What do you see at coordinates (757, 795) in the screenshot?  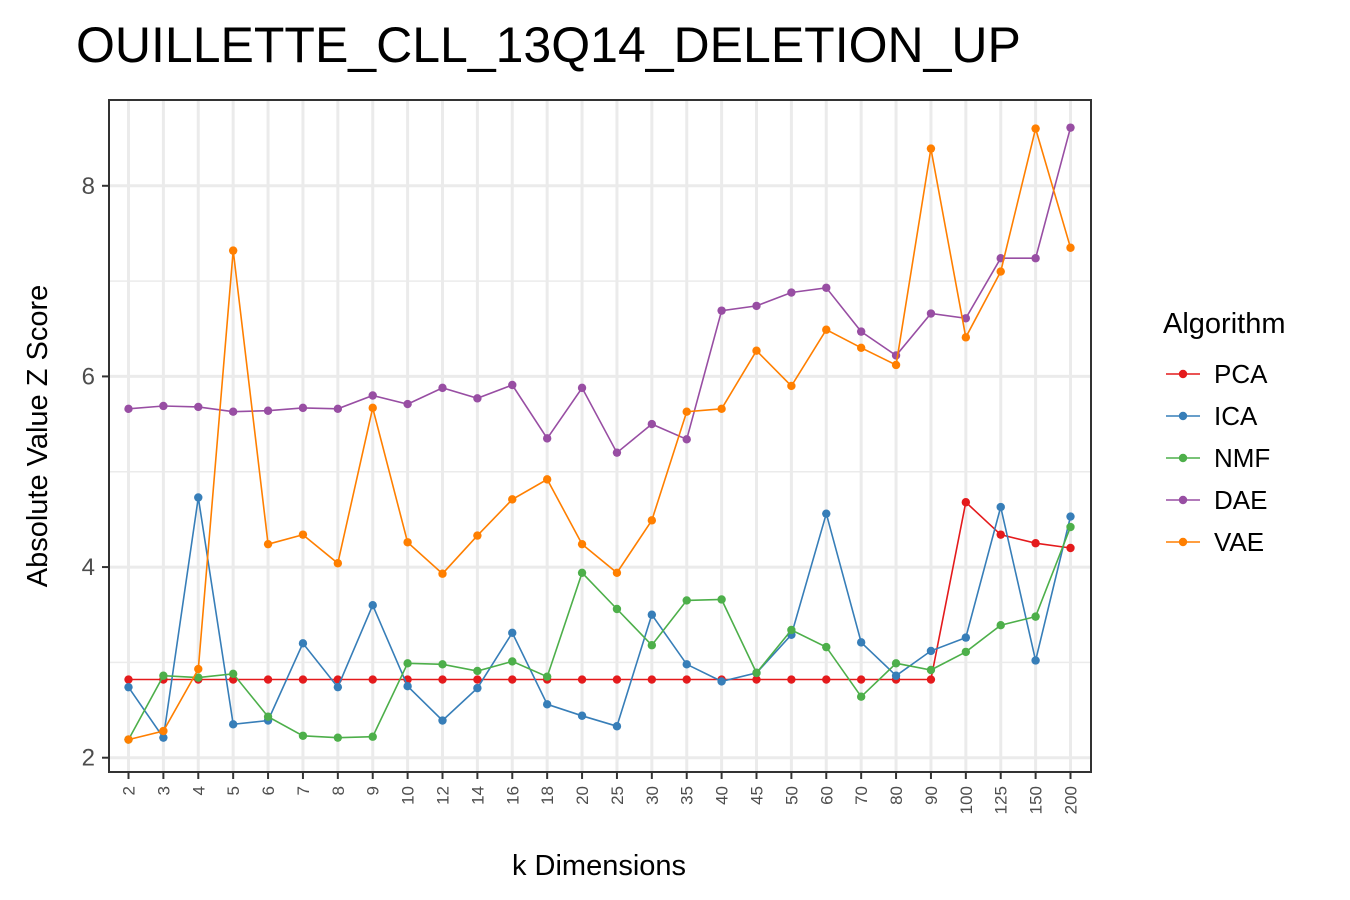 I see `x-tick-label: 45` at bounding box center [757, 795].